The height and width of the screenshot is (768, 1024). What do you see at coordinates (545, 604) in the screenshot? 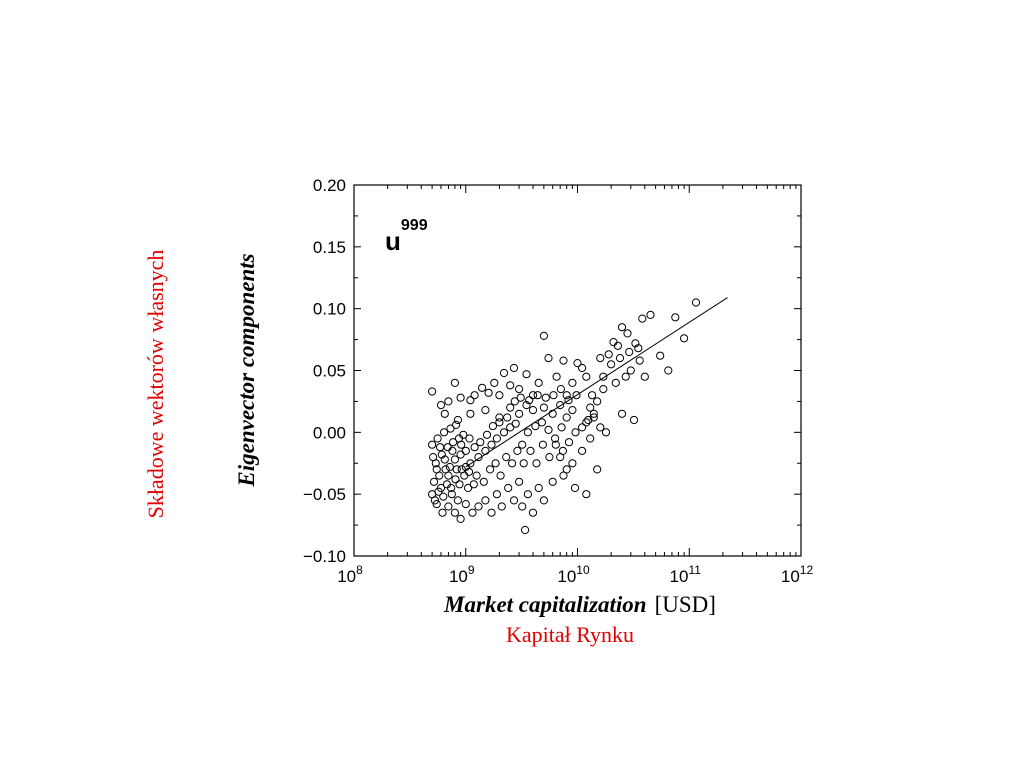
I see `x-axis-title-main: Market capitalization` at bounding box center [545, 604].